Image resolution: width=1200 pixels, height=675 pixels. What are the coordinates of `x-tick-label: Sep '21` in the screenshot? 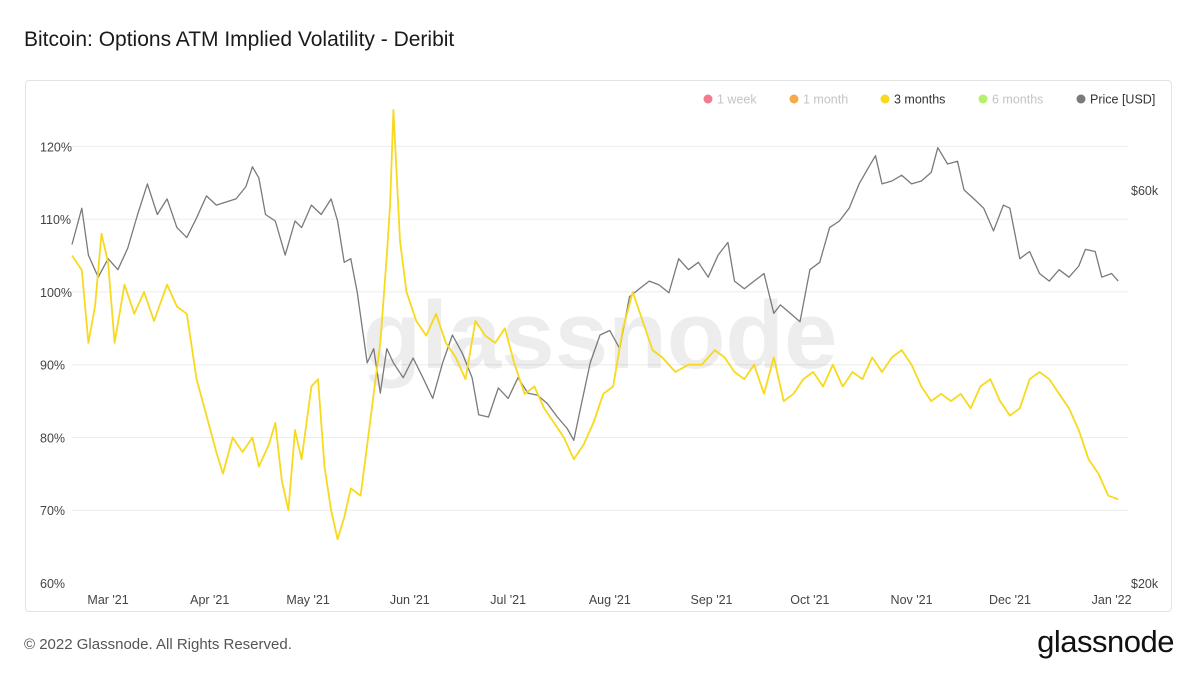 It's located at (711, 600).